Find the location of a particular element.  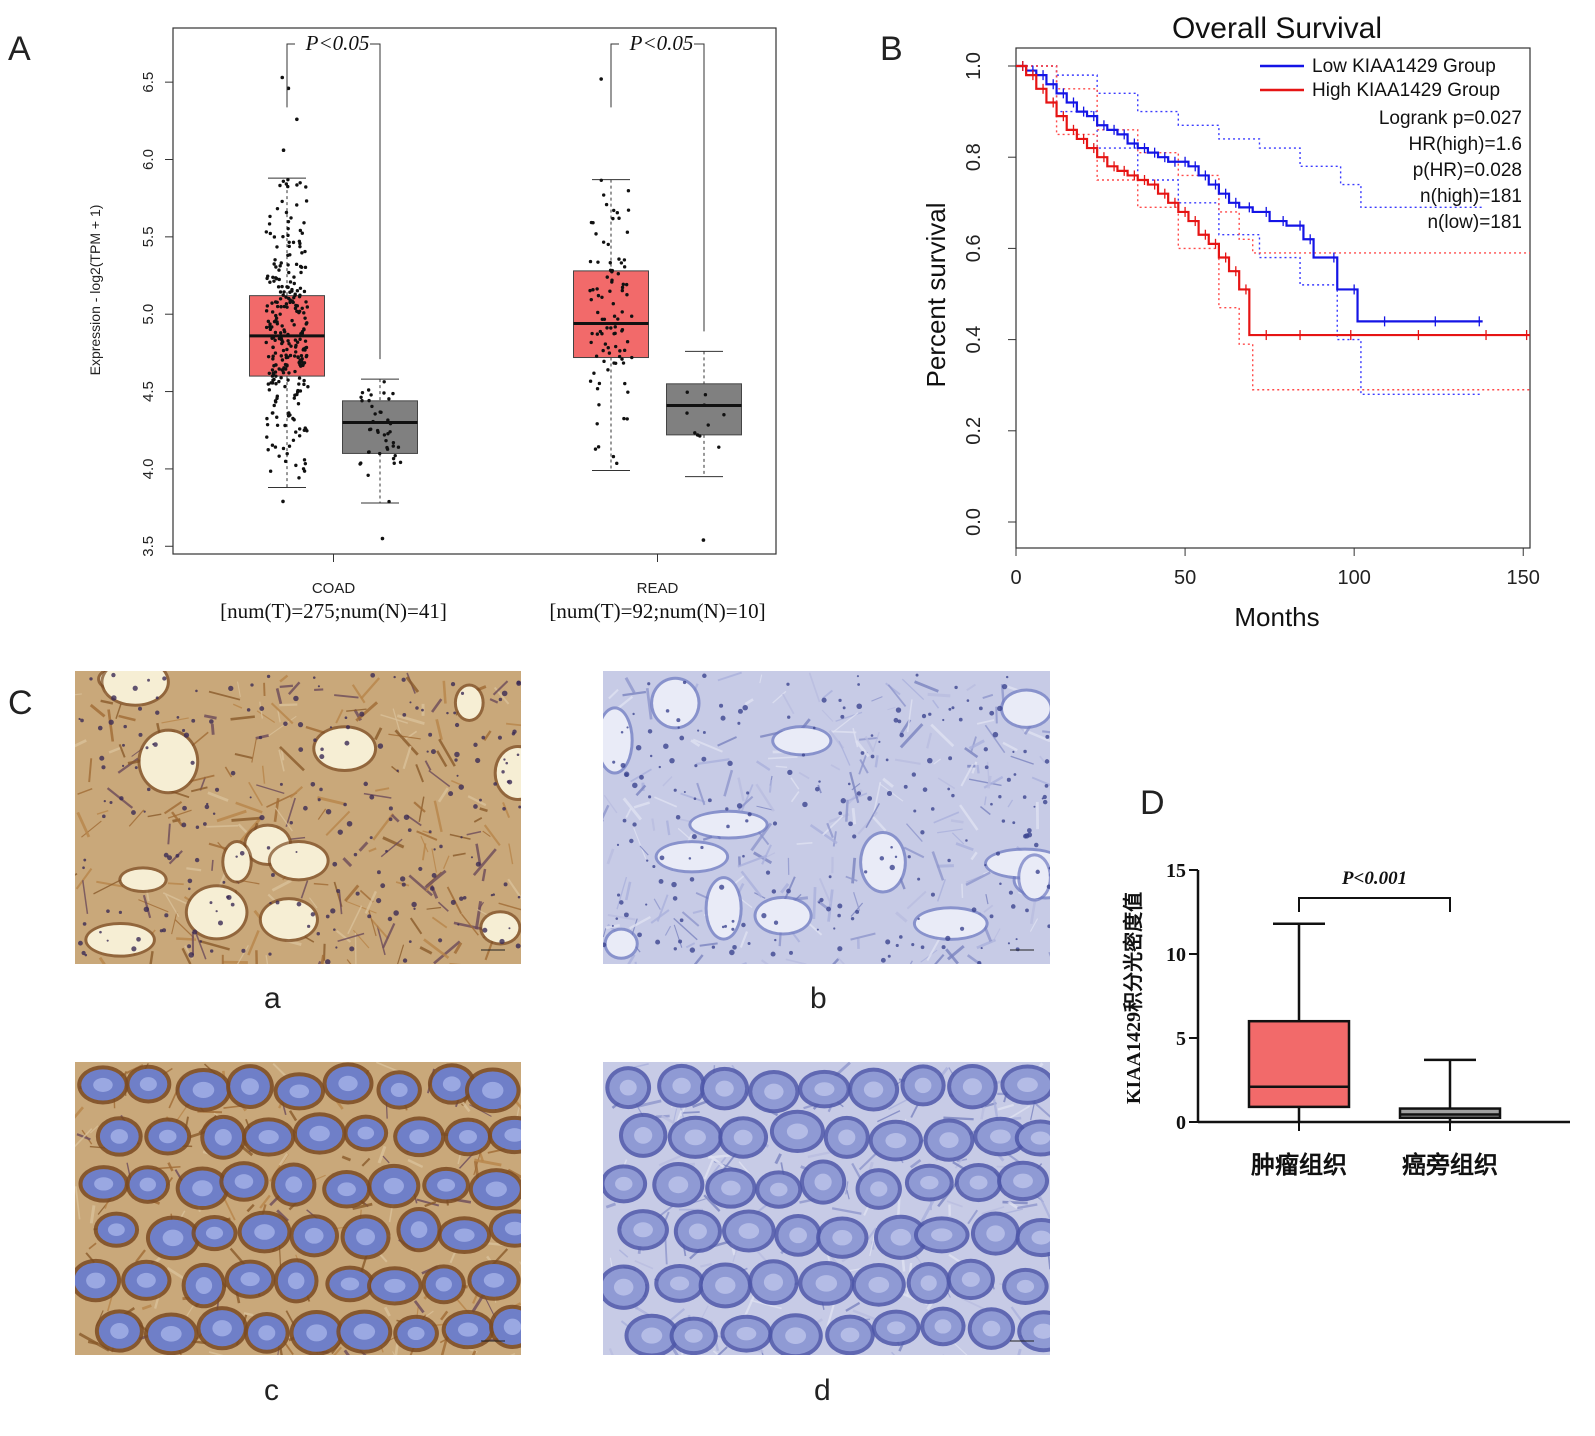

p-value-label: P<0.05 is located at coordinates (661, 43).